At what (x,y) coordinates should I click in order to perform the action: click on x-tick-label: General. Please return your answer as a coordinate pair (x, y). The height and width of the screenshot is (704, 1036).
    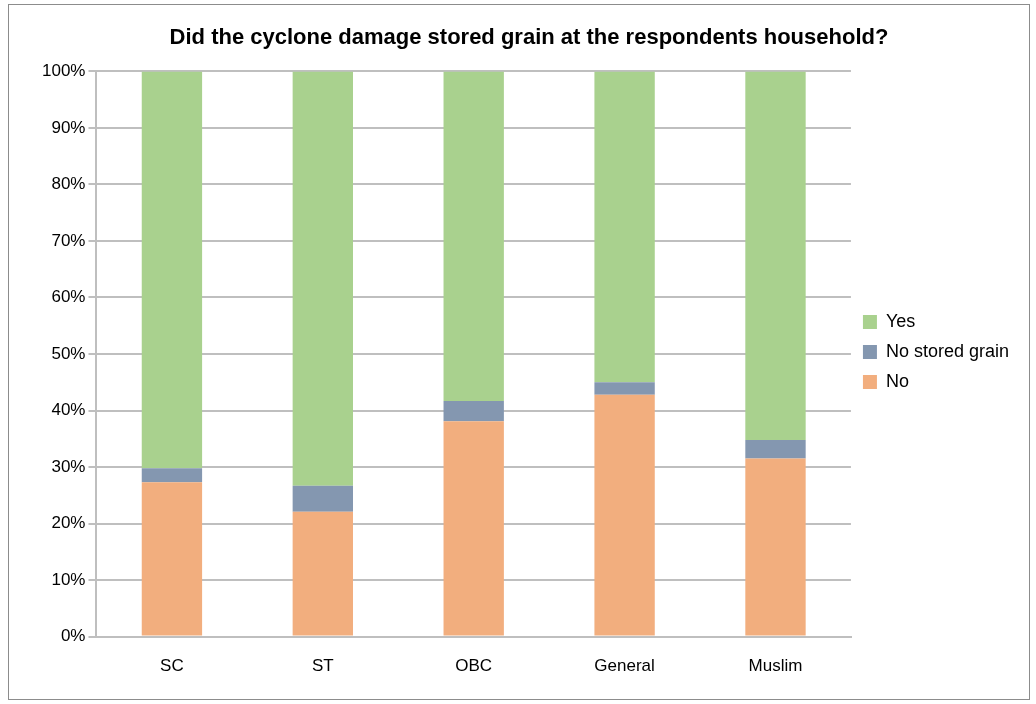
    Looking at the image, I should click on (624, 666).